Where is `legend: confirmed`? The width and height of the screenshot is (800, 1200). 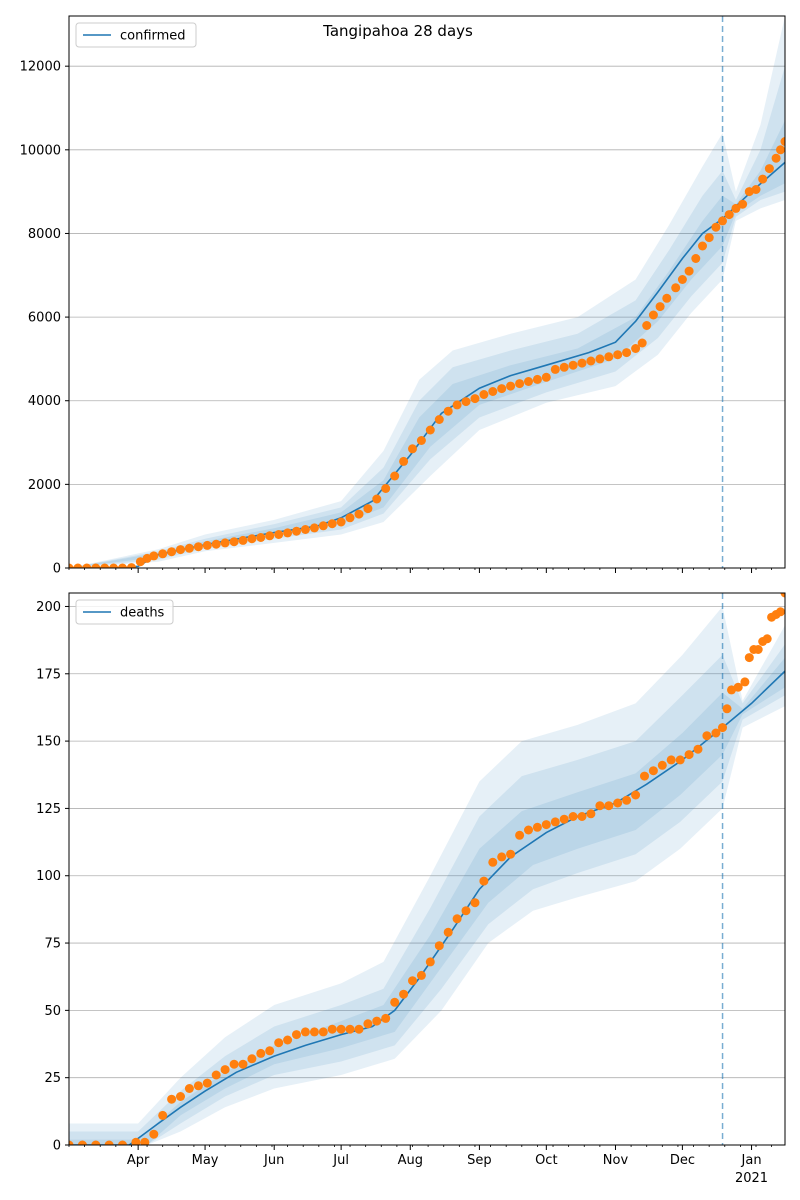
legend: confirmed is located at coordinates (136, 35).